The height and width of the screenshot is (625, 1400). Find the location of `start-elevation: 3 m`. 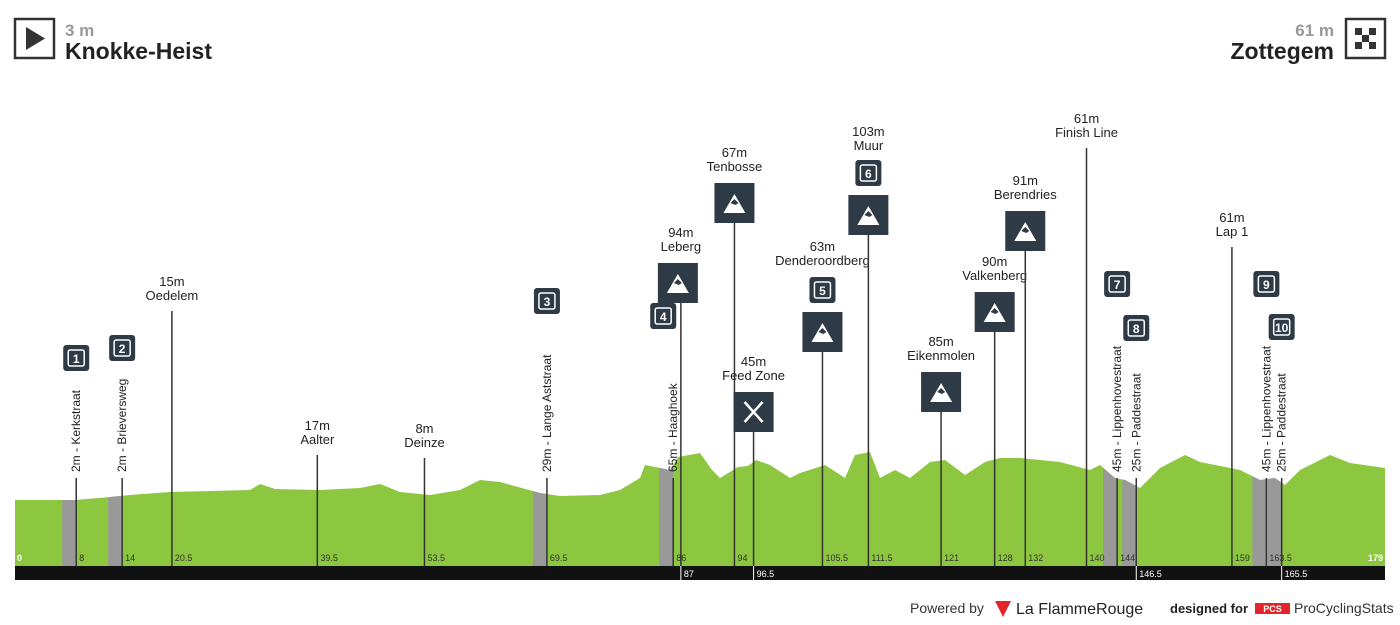

start-elevation: 3 m is located at coordinates (79, 30).